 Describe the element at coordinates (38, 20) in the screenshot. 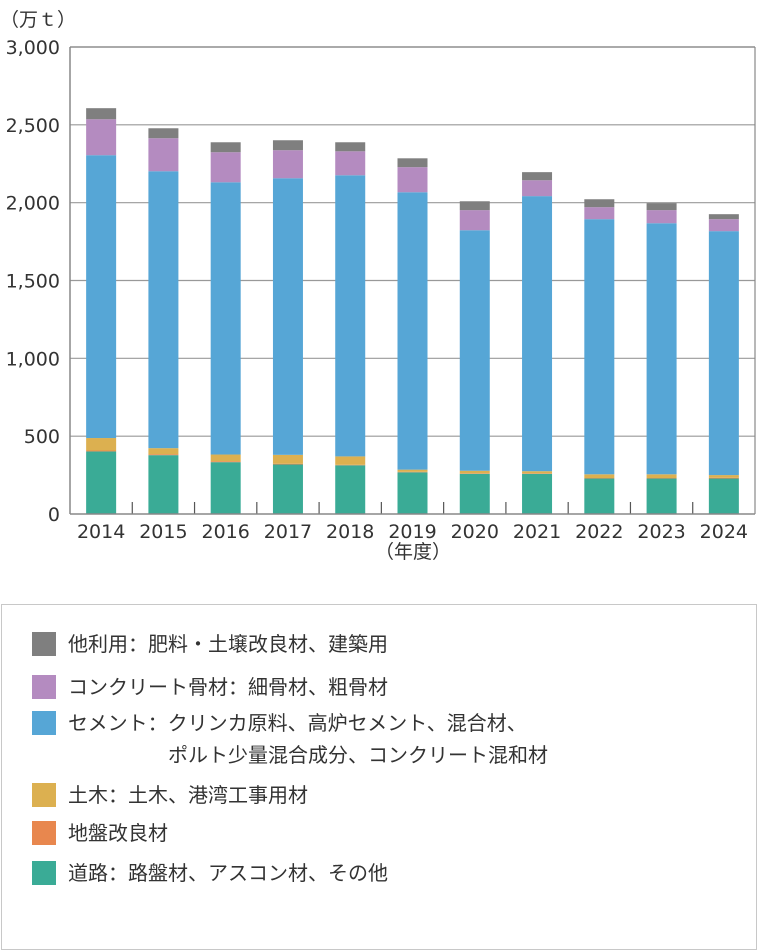

I see `y-unit-label: （万ｔ）` at that location.